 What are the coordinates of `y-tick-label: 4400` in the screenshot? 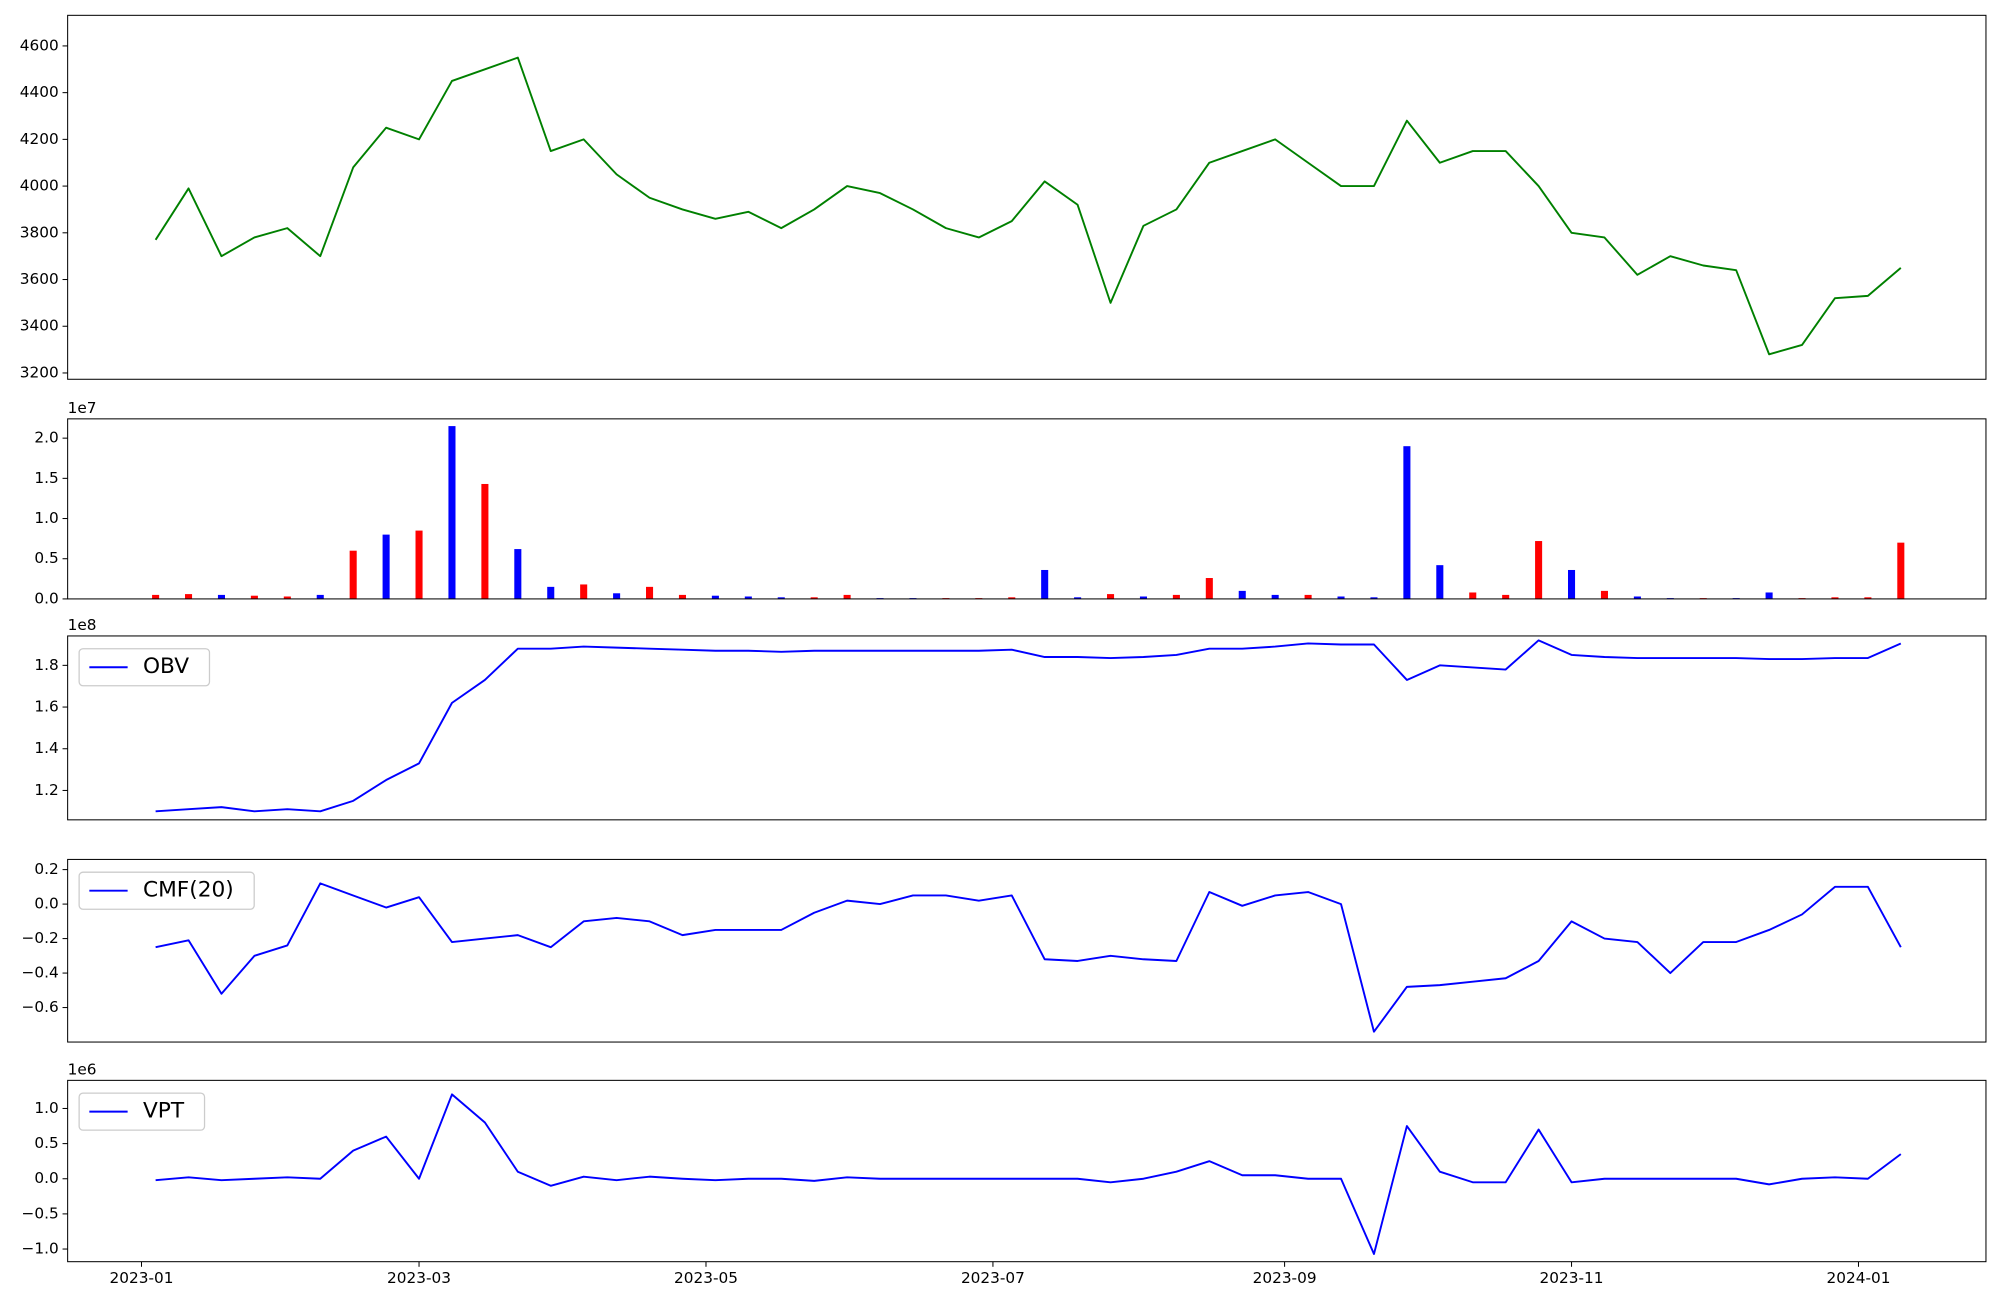 It's located at (39, 92).